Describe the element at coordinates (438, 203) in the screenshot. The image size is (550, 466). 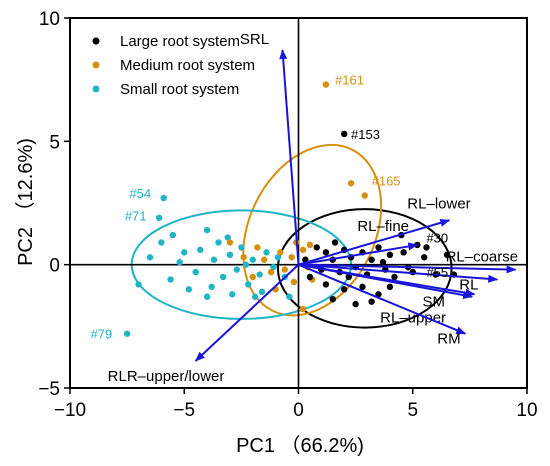
I see `loading-label: RL–lower` at that location.